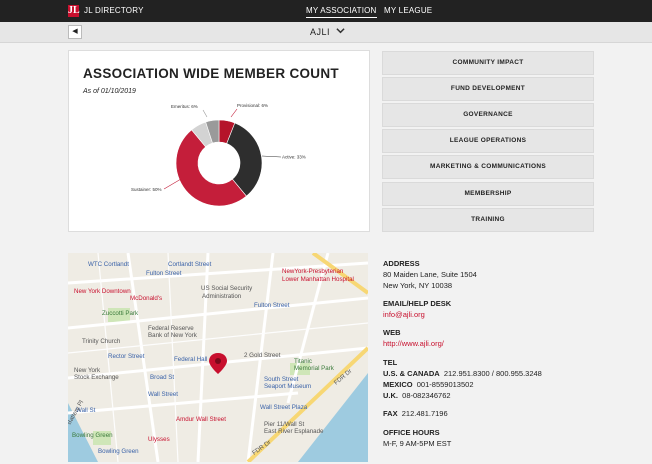 Image resolution: width=652 pixels, height=464 pixels. I want to click on map-label: Ulysses, so click(159, 439).